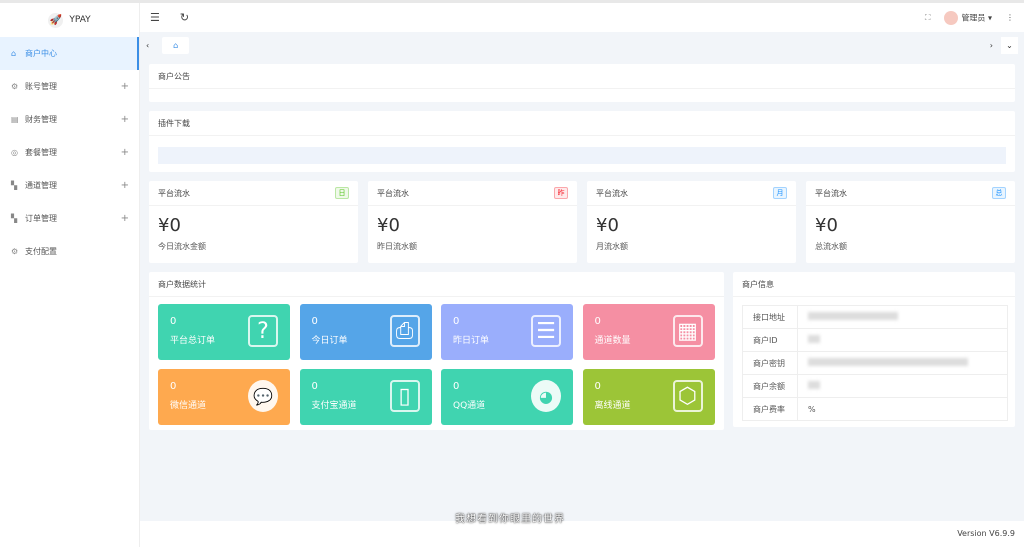  Describe the element at coordinates (155, 17) in the screenshot. I see `collapse-menu-icon: ☰` at that location.